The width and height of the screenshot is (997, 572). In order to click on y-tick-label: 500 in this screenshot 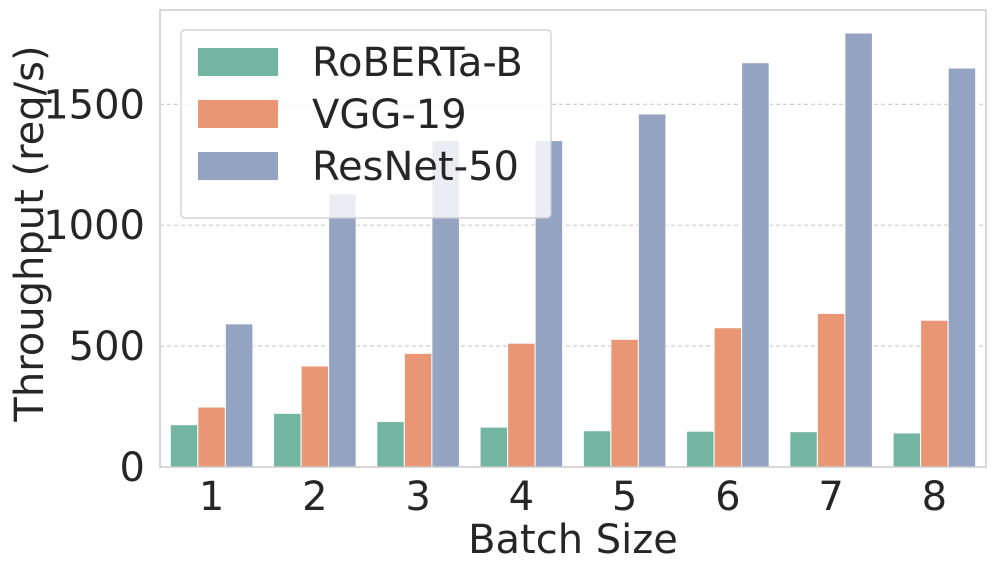, I will do `click(107, 347)`.